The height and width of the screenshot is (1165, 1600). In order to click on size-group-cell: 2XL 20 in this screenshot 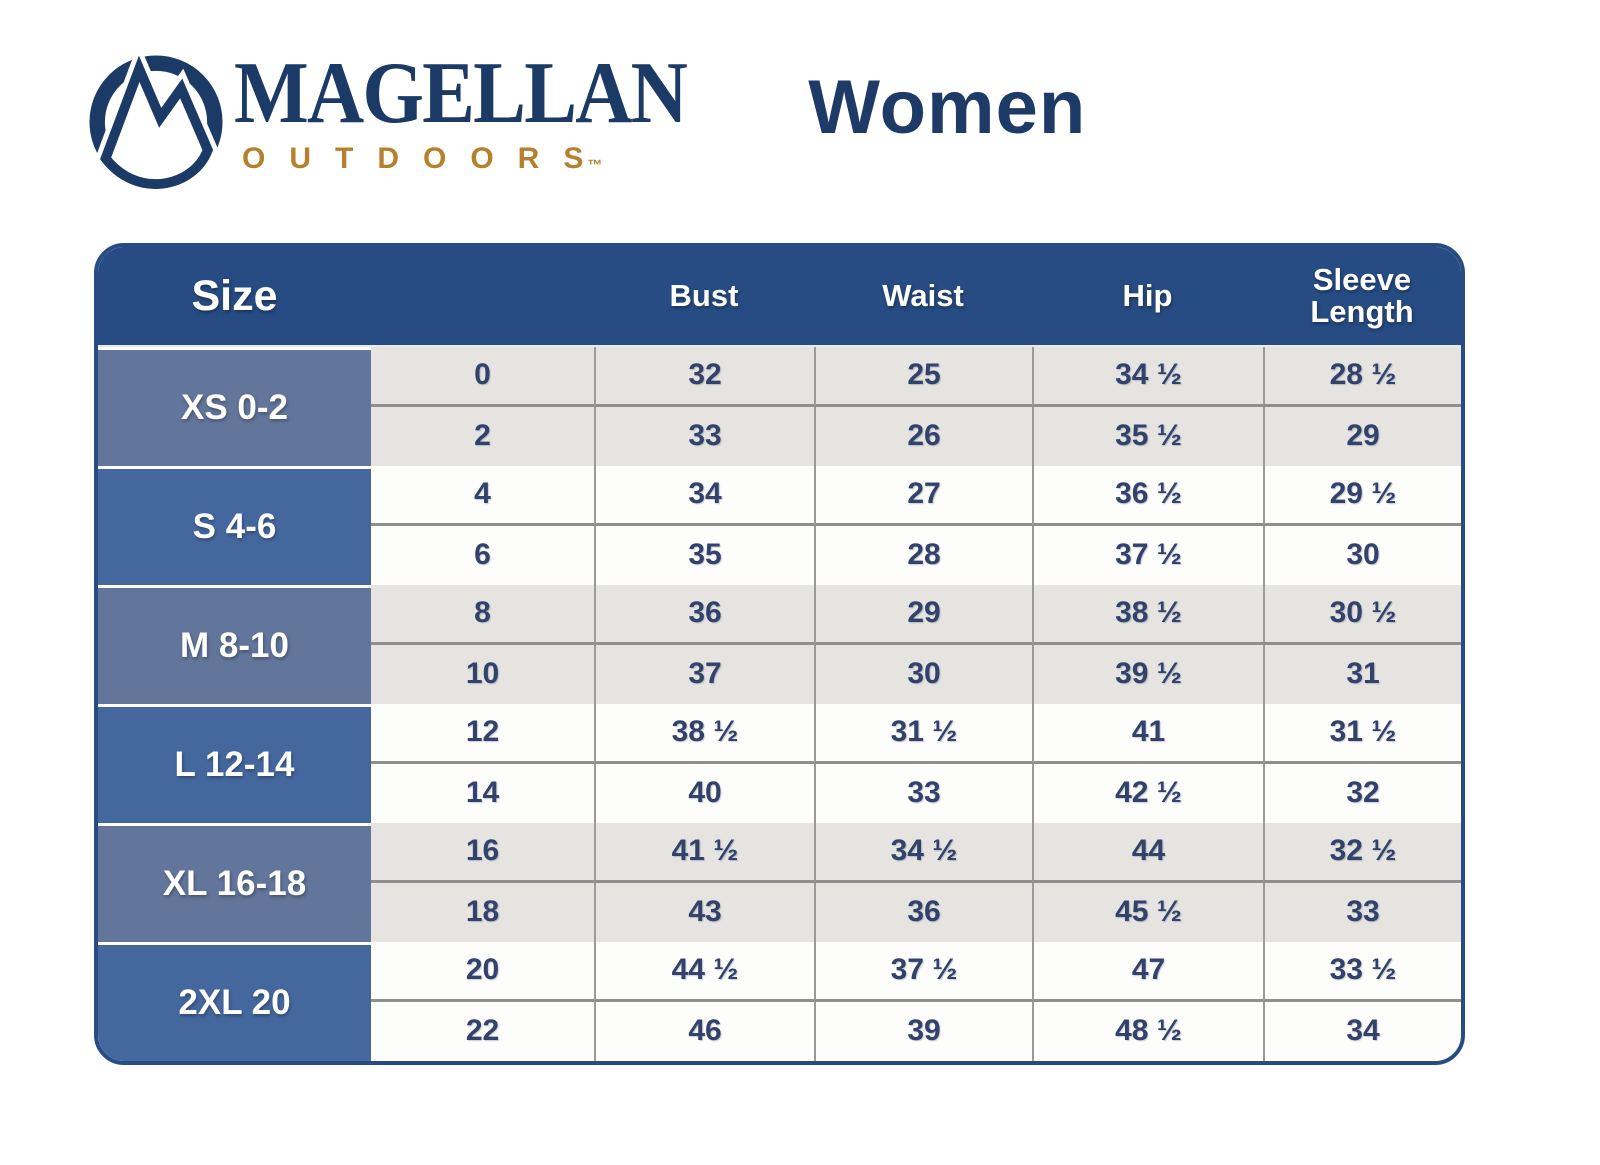, I will do `click(234, 1001)`.